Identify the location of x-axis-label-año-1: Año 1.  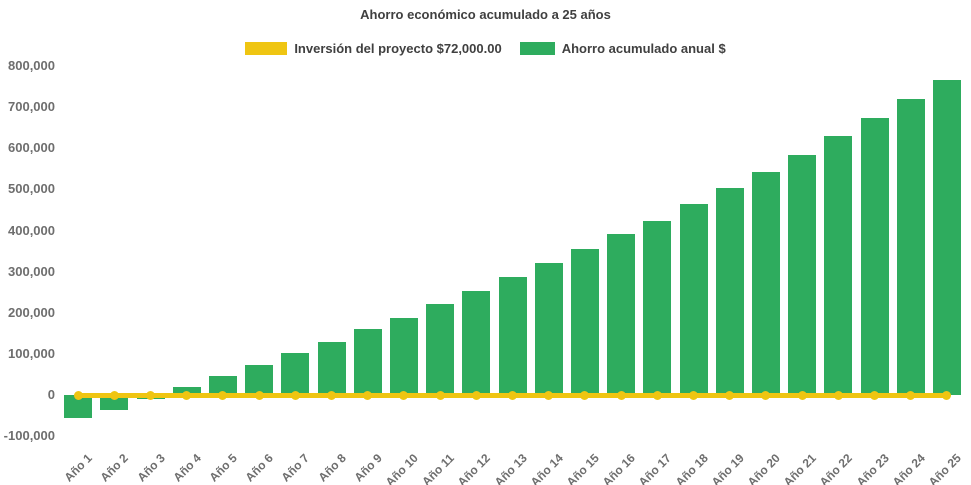
(78, 468).